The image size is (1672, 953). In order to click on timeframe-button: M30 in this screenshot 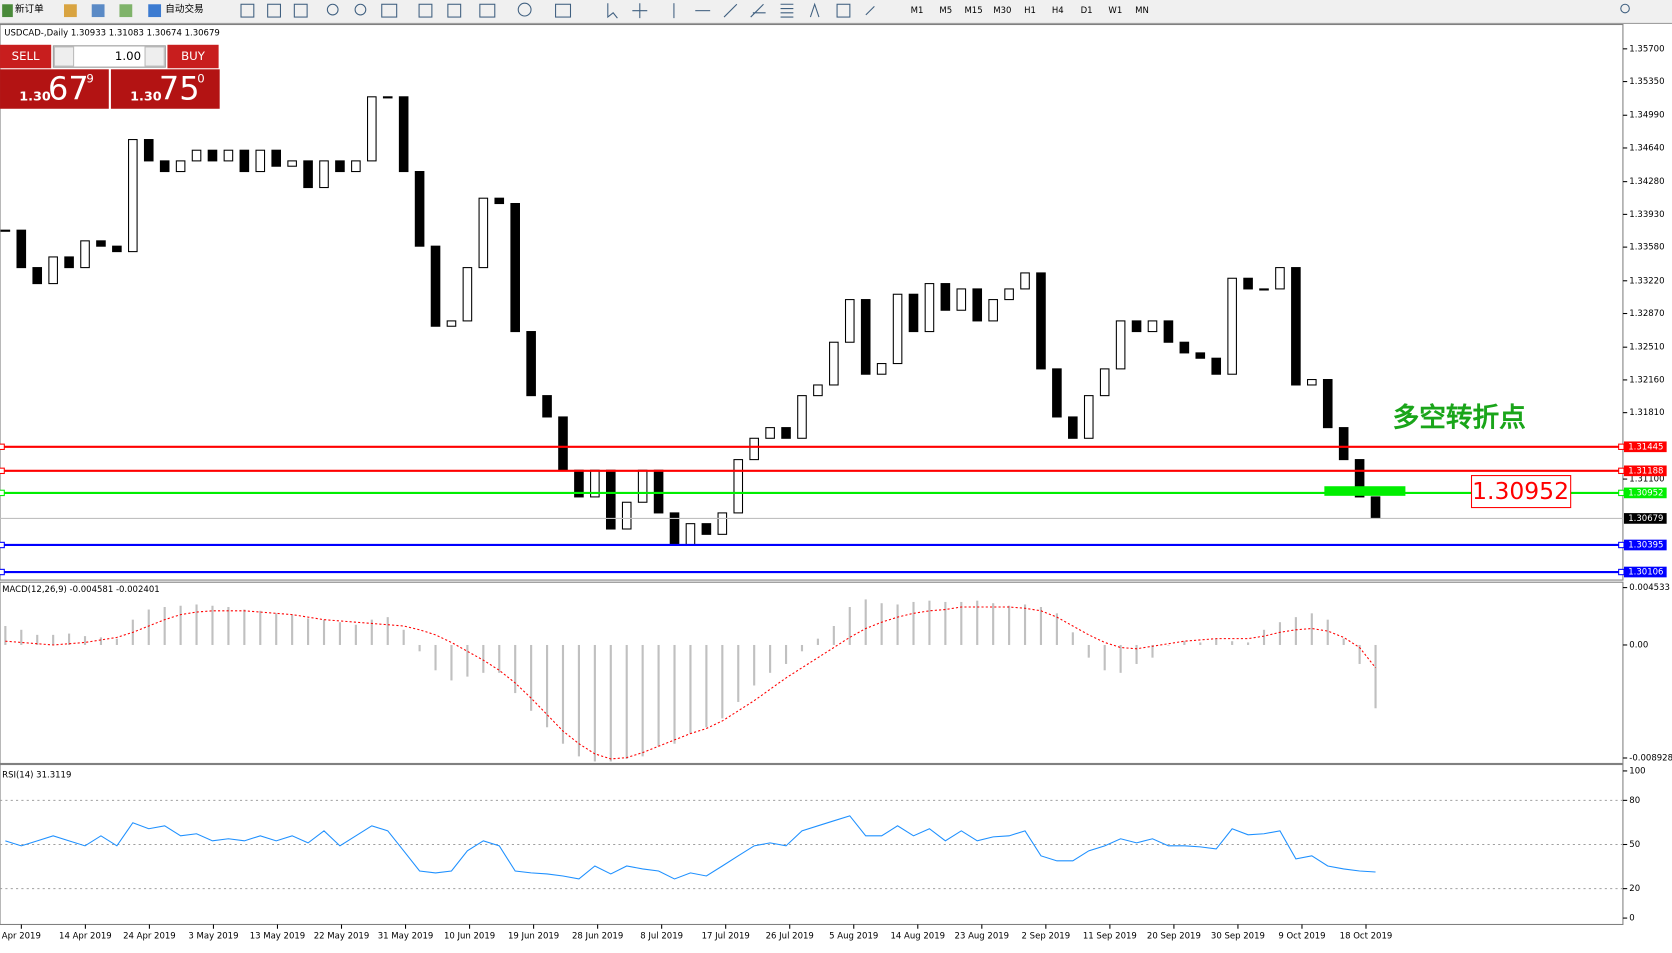, I will do `click(1002, 11)`.